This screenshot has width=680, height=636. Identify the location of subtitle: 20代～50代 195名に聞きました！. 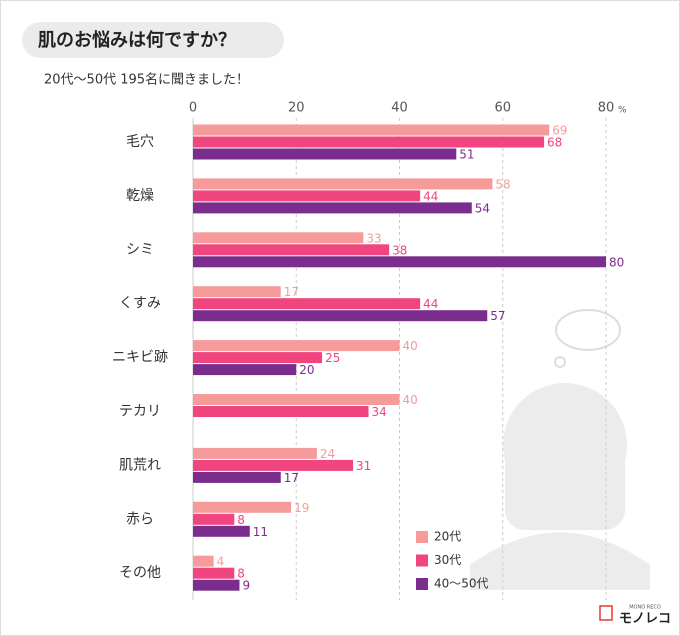
(146, 80).